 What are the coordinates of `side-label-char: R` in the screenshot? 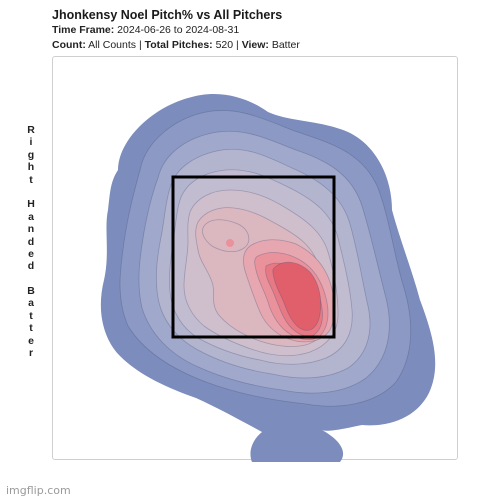 It's located at (31, 130).